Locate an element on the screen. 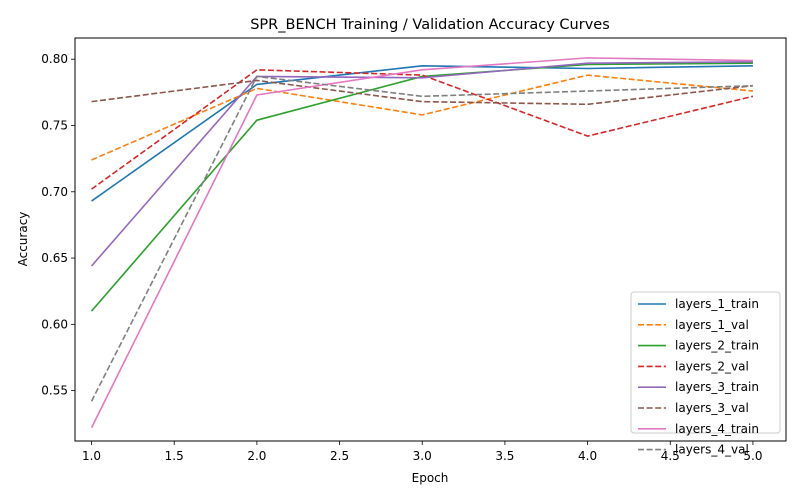 Image resolution: width=800 pixels, height=500 pixels. legend-entry-layers-4-train: layers_4_train is located at coordinates (698, 429).